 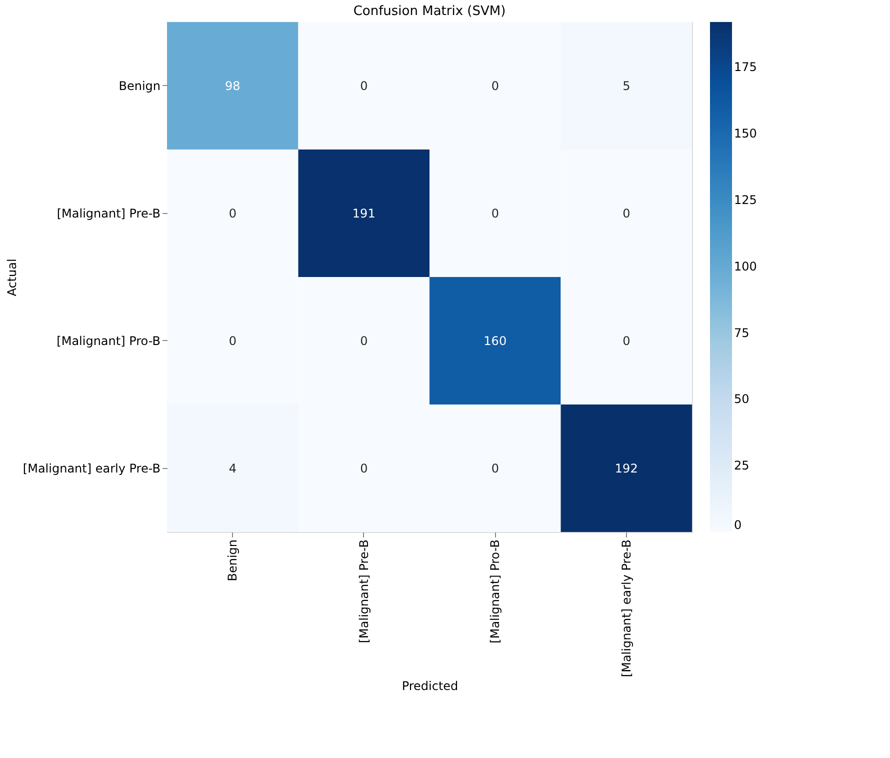 I want to click on color-bar-label: 100, so click(x=745, y=266).